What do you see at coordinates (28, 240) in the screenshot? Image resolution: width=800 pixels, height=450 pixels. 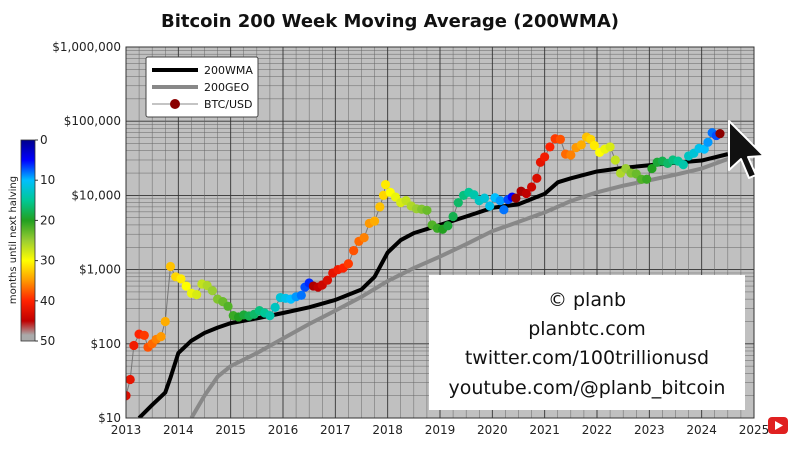 I see `colorbar` at bounding box center [28, 240].